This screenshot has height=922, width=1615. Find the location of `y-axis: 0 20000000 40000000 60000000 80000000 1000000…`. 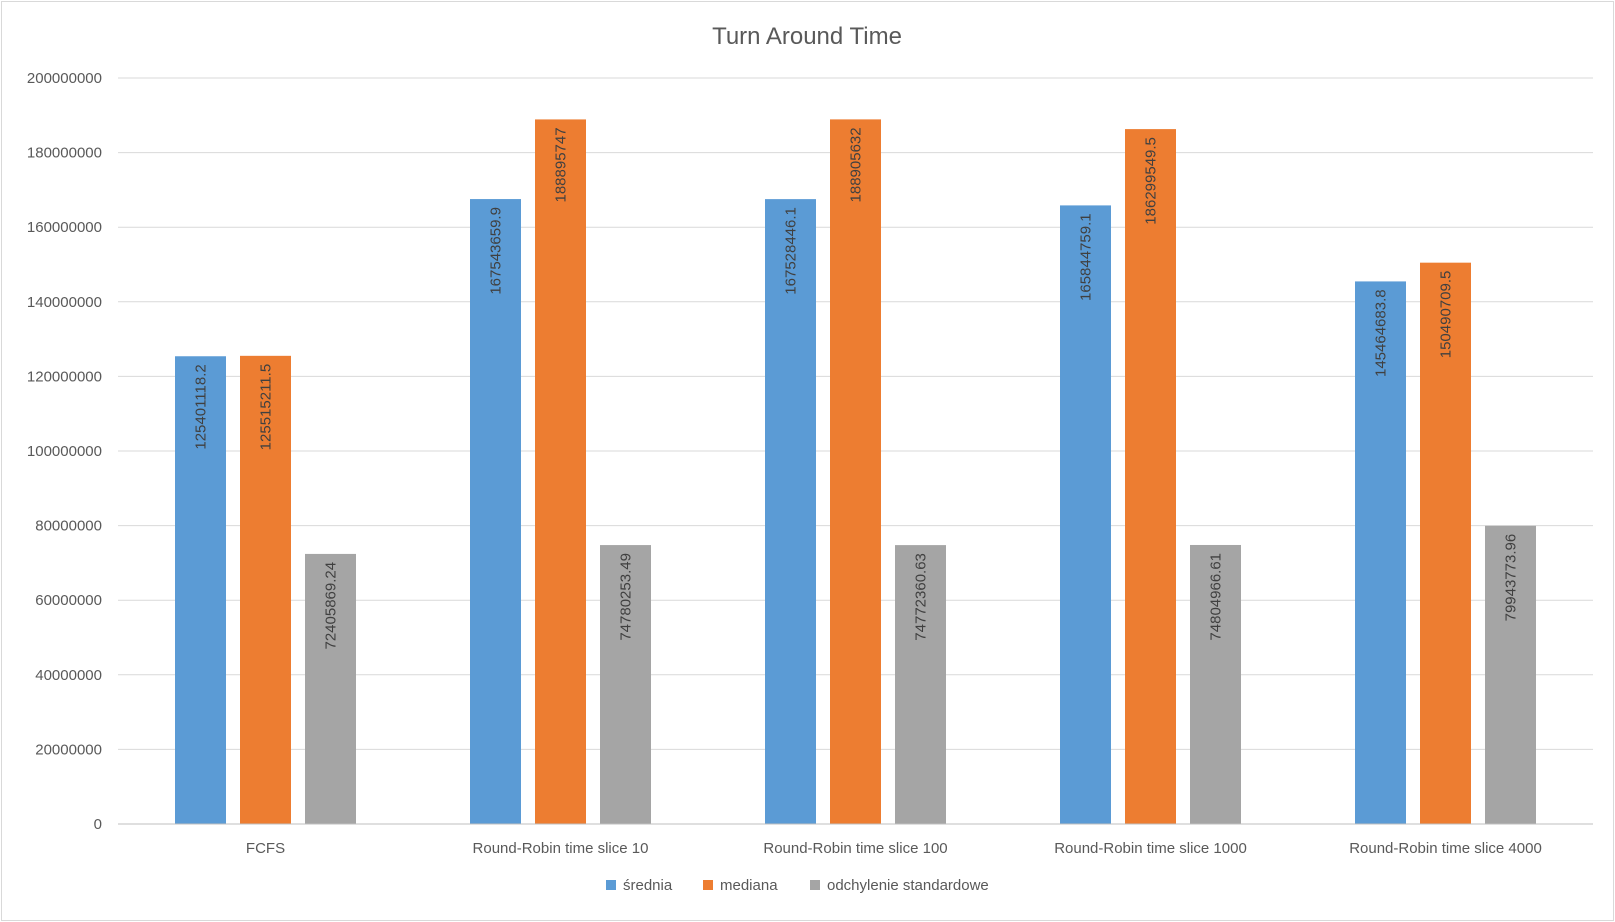

y-axis: 0 20000000 40000000 60000000 80000000 1000000… is located at coordinates (64, 451).